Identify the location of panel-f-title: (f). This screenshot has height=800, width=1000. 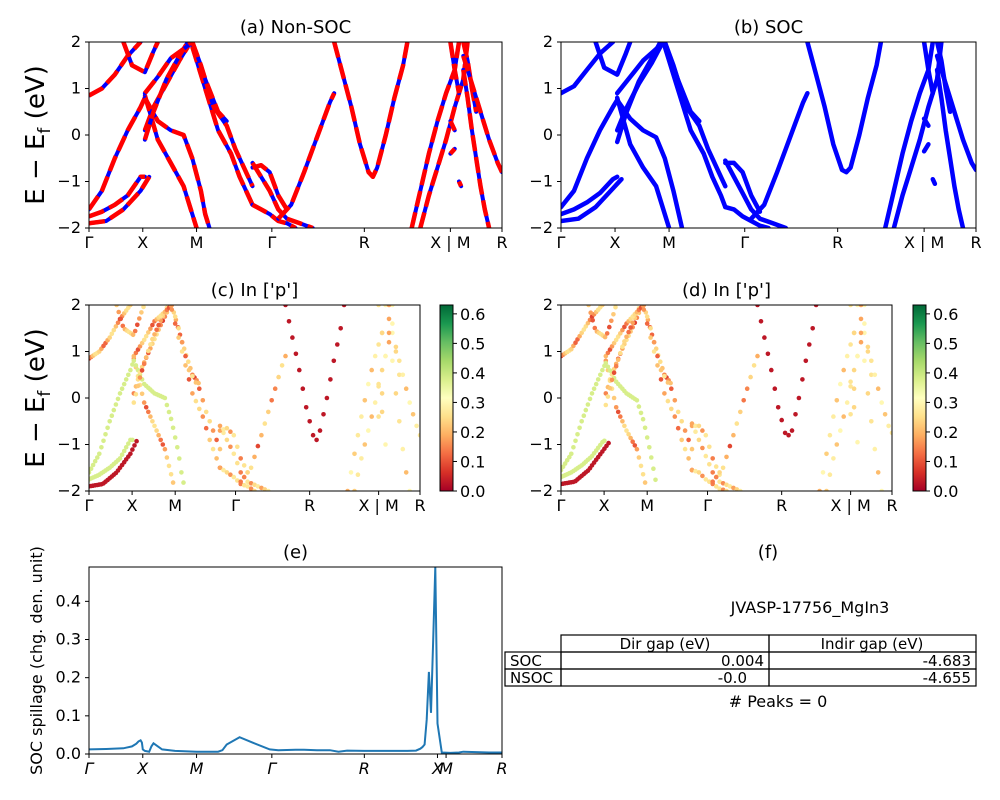
(768, 552).